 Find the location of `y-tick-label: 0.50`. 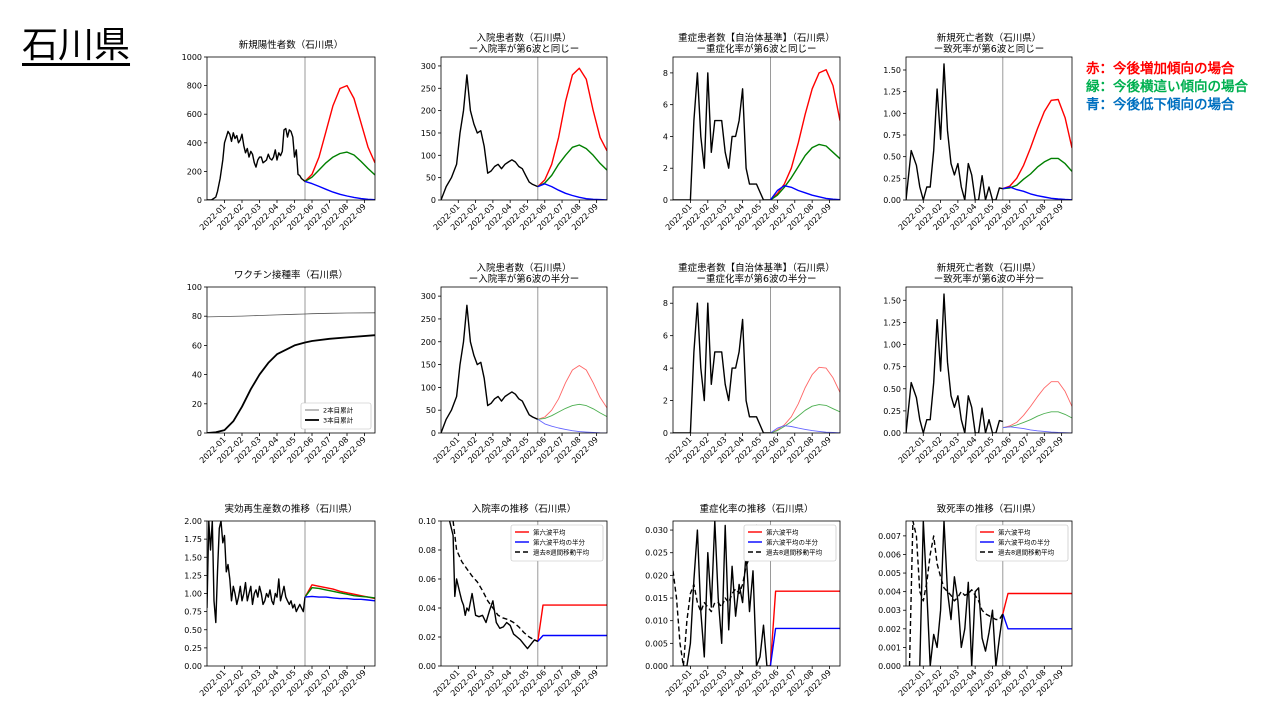

y-tick-label: 0.50 is located at coordinates (892, 157).